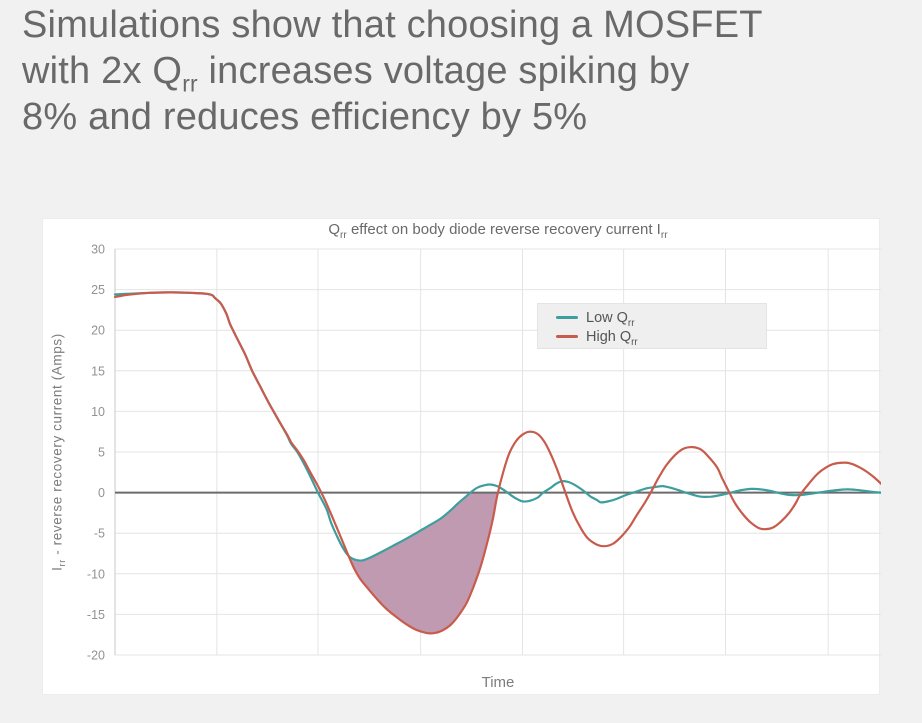 This screenshot has height=723, width=922. What do you see at coordinates (98, 290) in the screenshot?
I see `svg-text: 25` at bounding box center [98, 290].